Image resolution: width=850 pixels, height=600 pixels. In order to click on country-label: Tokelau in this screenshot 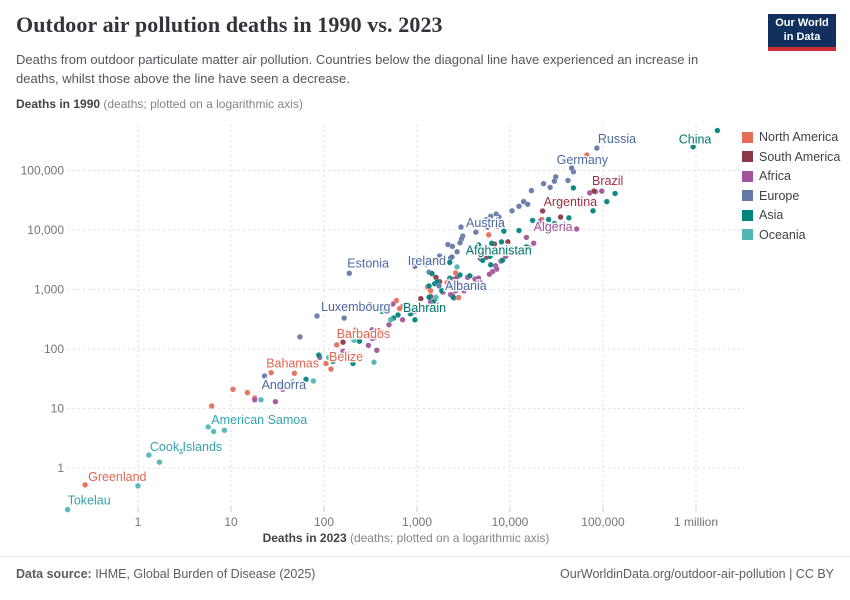, I will do `click(89, 500)`.